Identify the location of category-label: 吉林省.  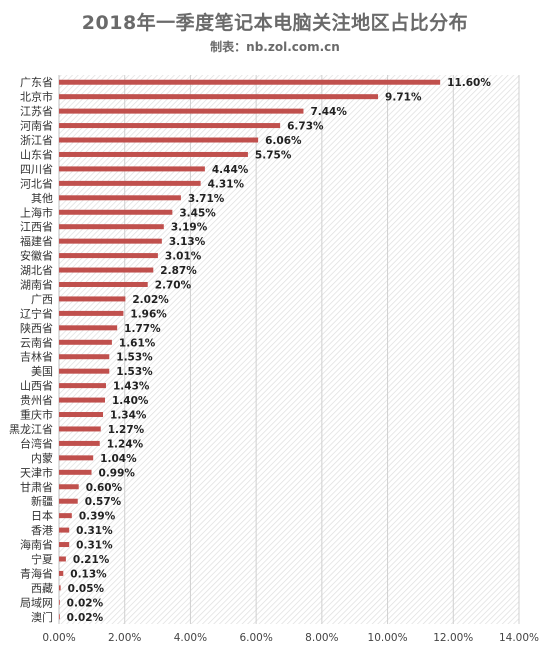
(36, 357).